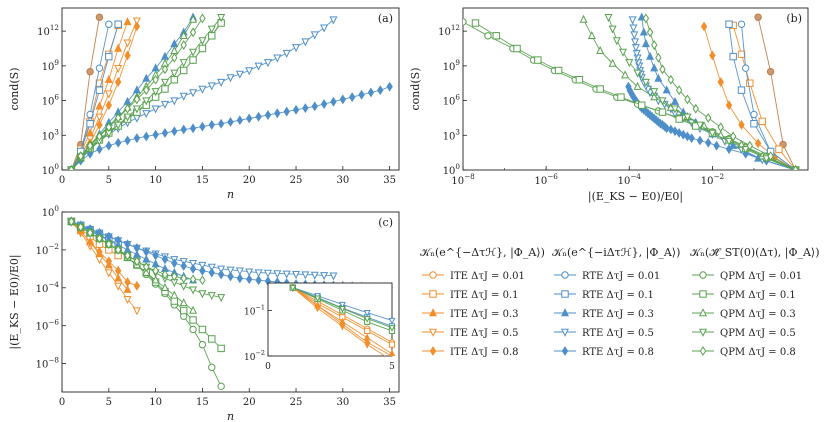 The image size is (831, 422). What do you see at coordinates (202, 180) in the screenshot?
I see `x-tick-label: 15` at bounding box center [202, 180].